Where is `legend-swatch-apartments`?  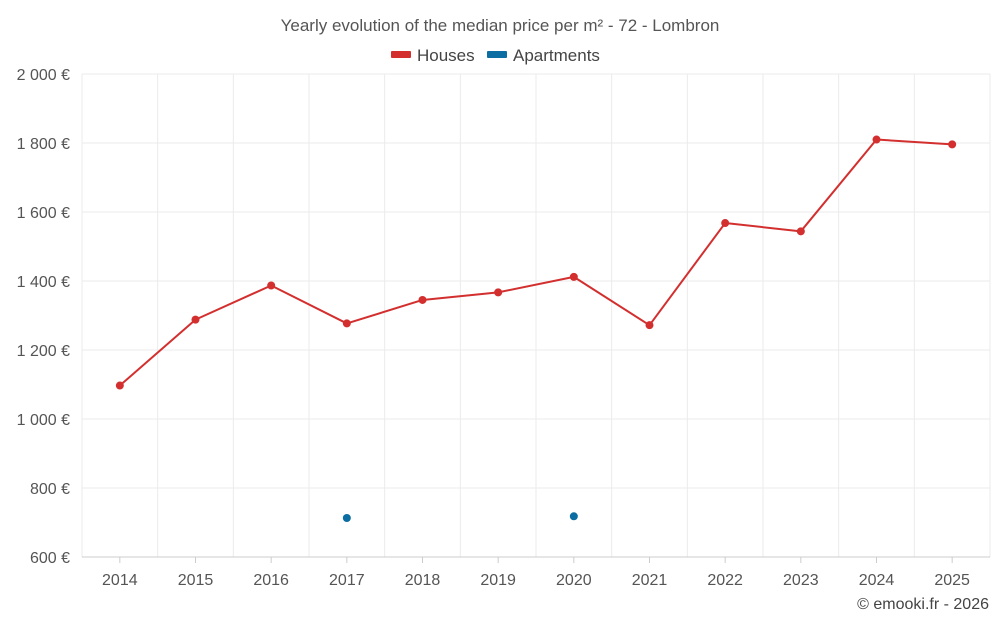
legend-swatch-apartments is located at coordinates (497, 54).